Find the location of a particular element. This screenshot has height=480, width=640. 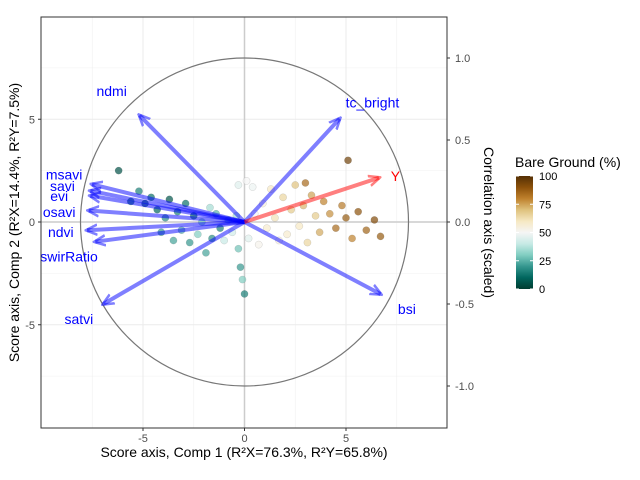

variable-label-swirratio: swirRatio is located at coordinates (69, 256).